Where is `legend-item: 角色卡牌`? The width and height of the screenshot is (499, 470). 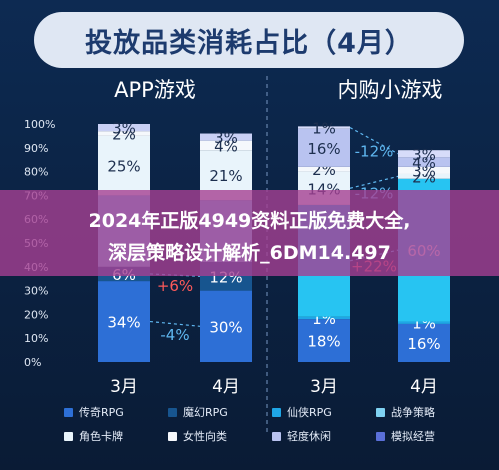
legend-item: 角色卡牌 is located at coordinates (93, 436).